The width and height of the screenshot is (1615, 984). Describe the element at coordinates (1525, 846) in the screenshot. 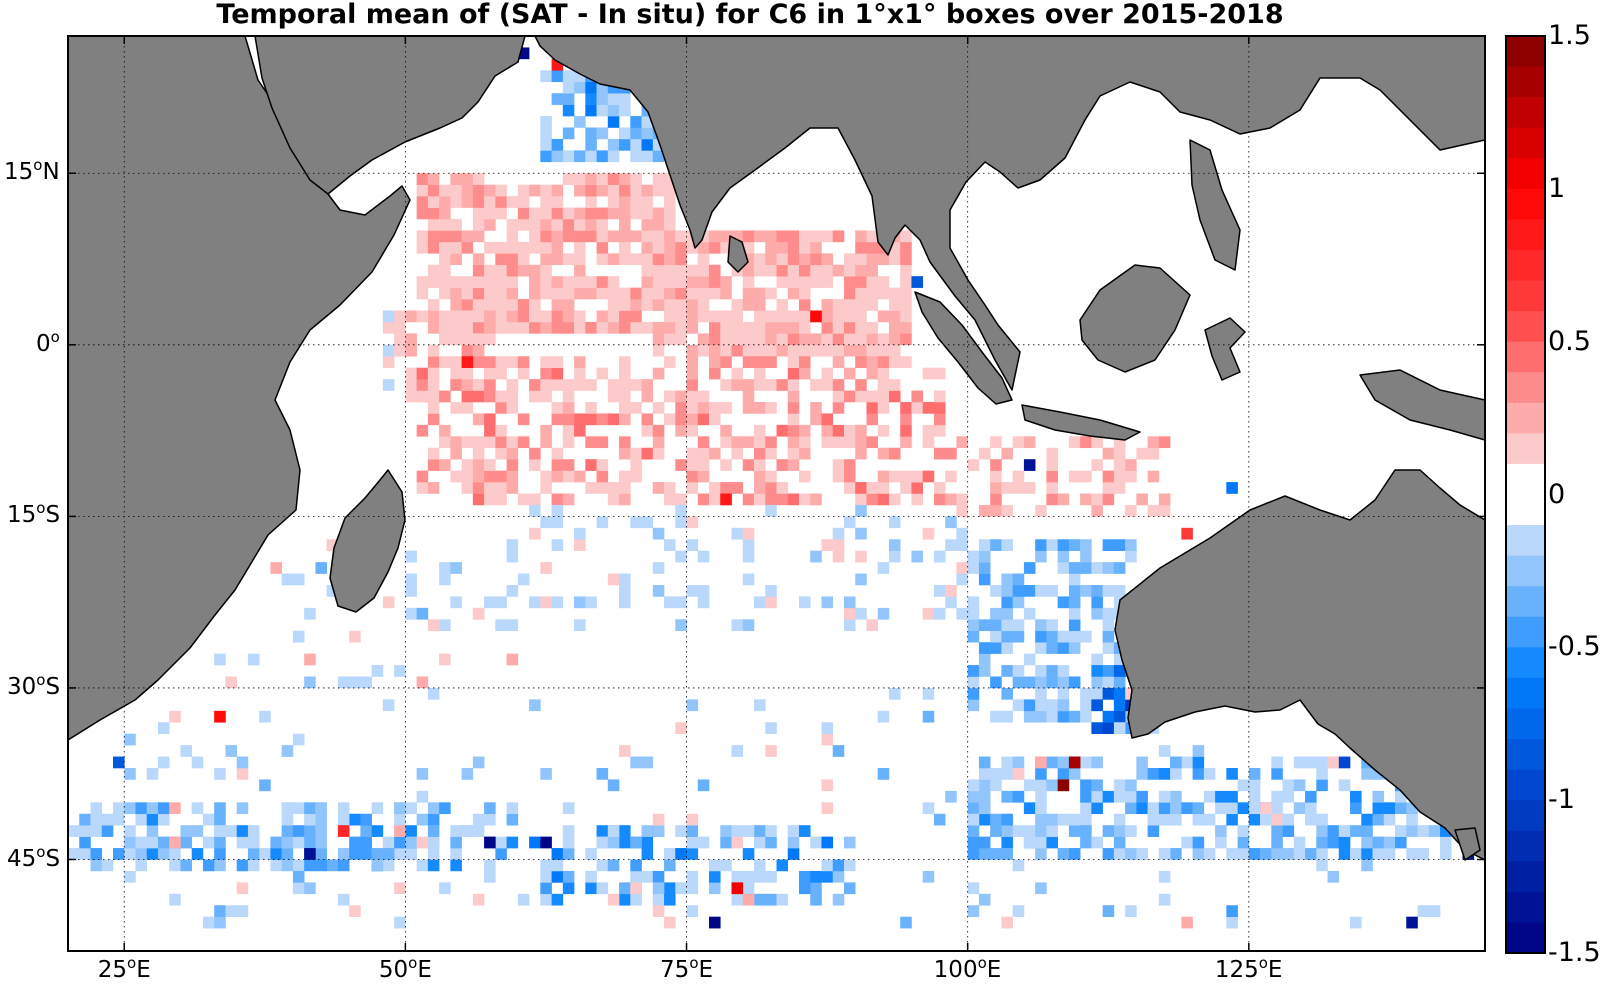

I see `colorbar-segment` at that location.